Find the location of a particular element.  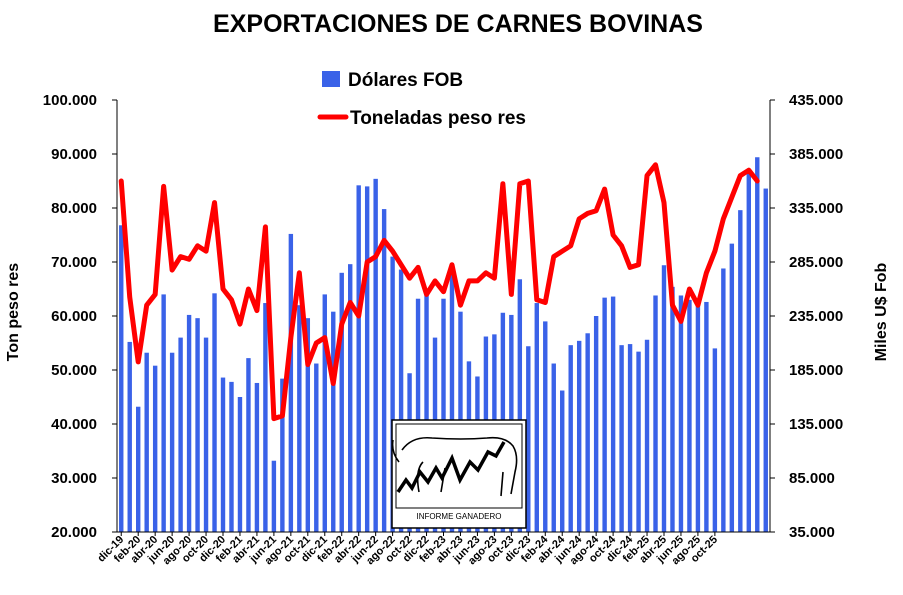

y-left-tick-label-2: 40.000 is located at coordinates (74, 424).